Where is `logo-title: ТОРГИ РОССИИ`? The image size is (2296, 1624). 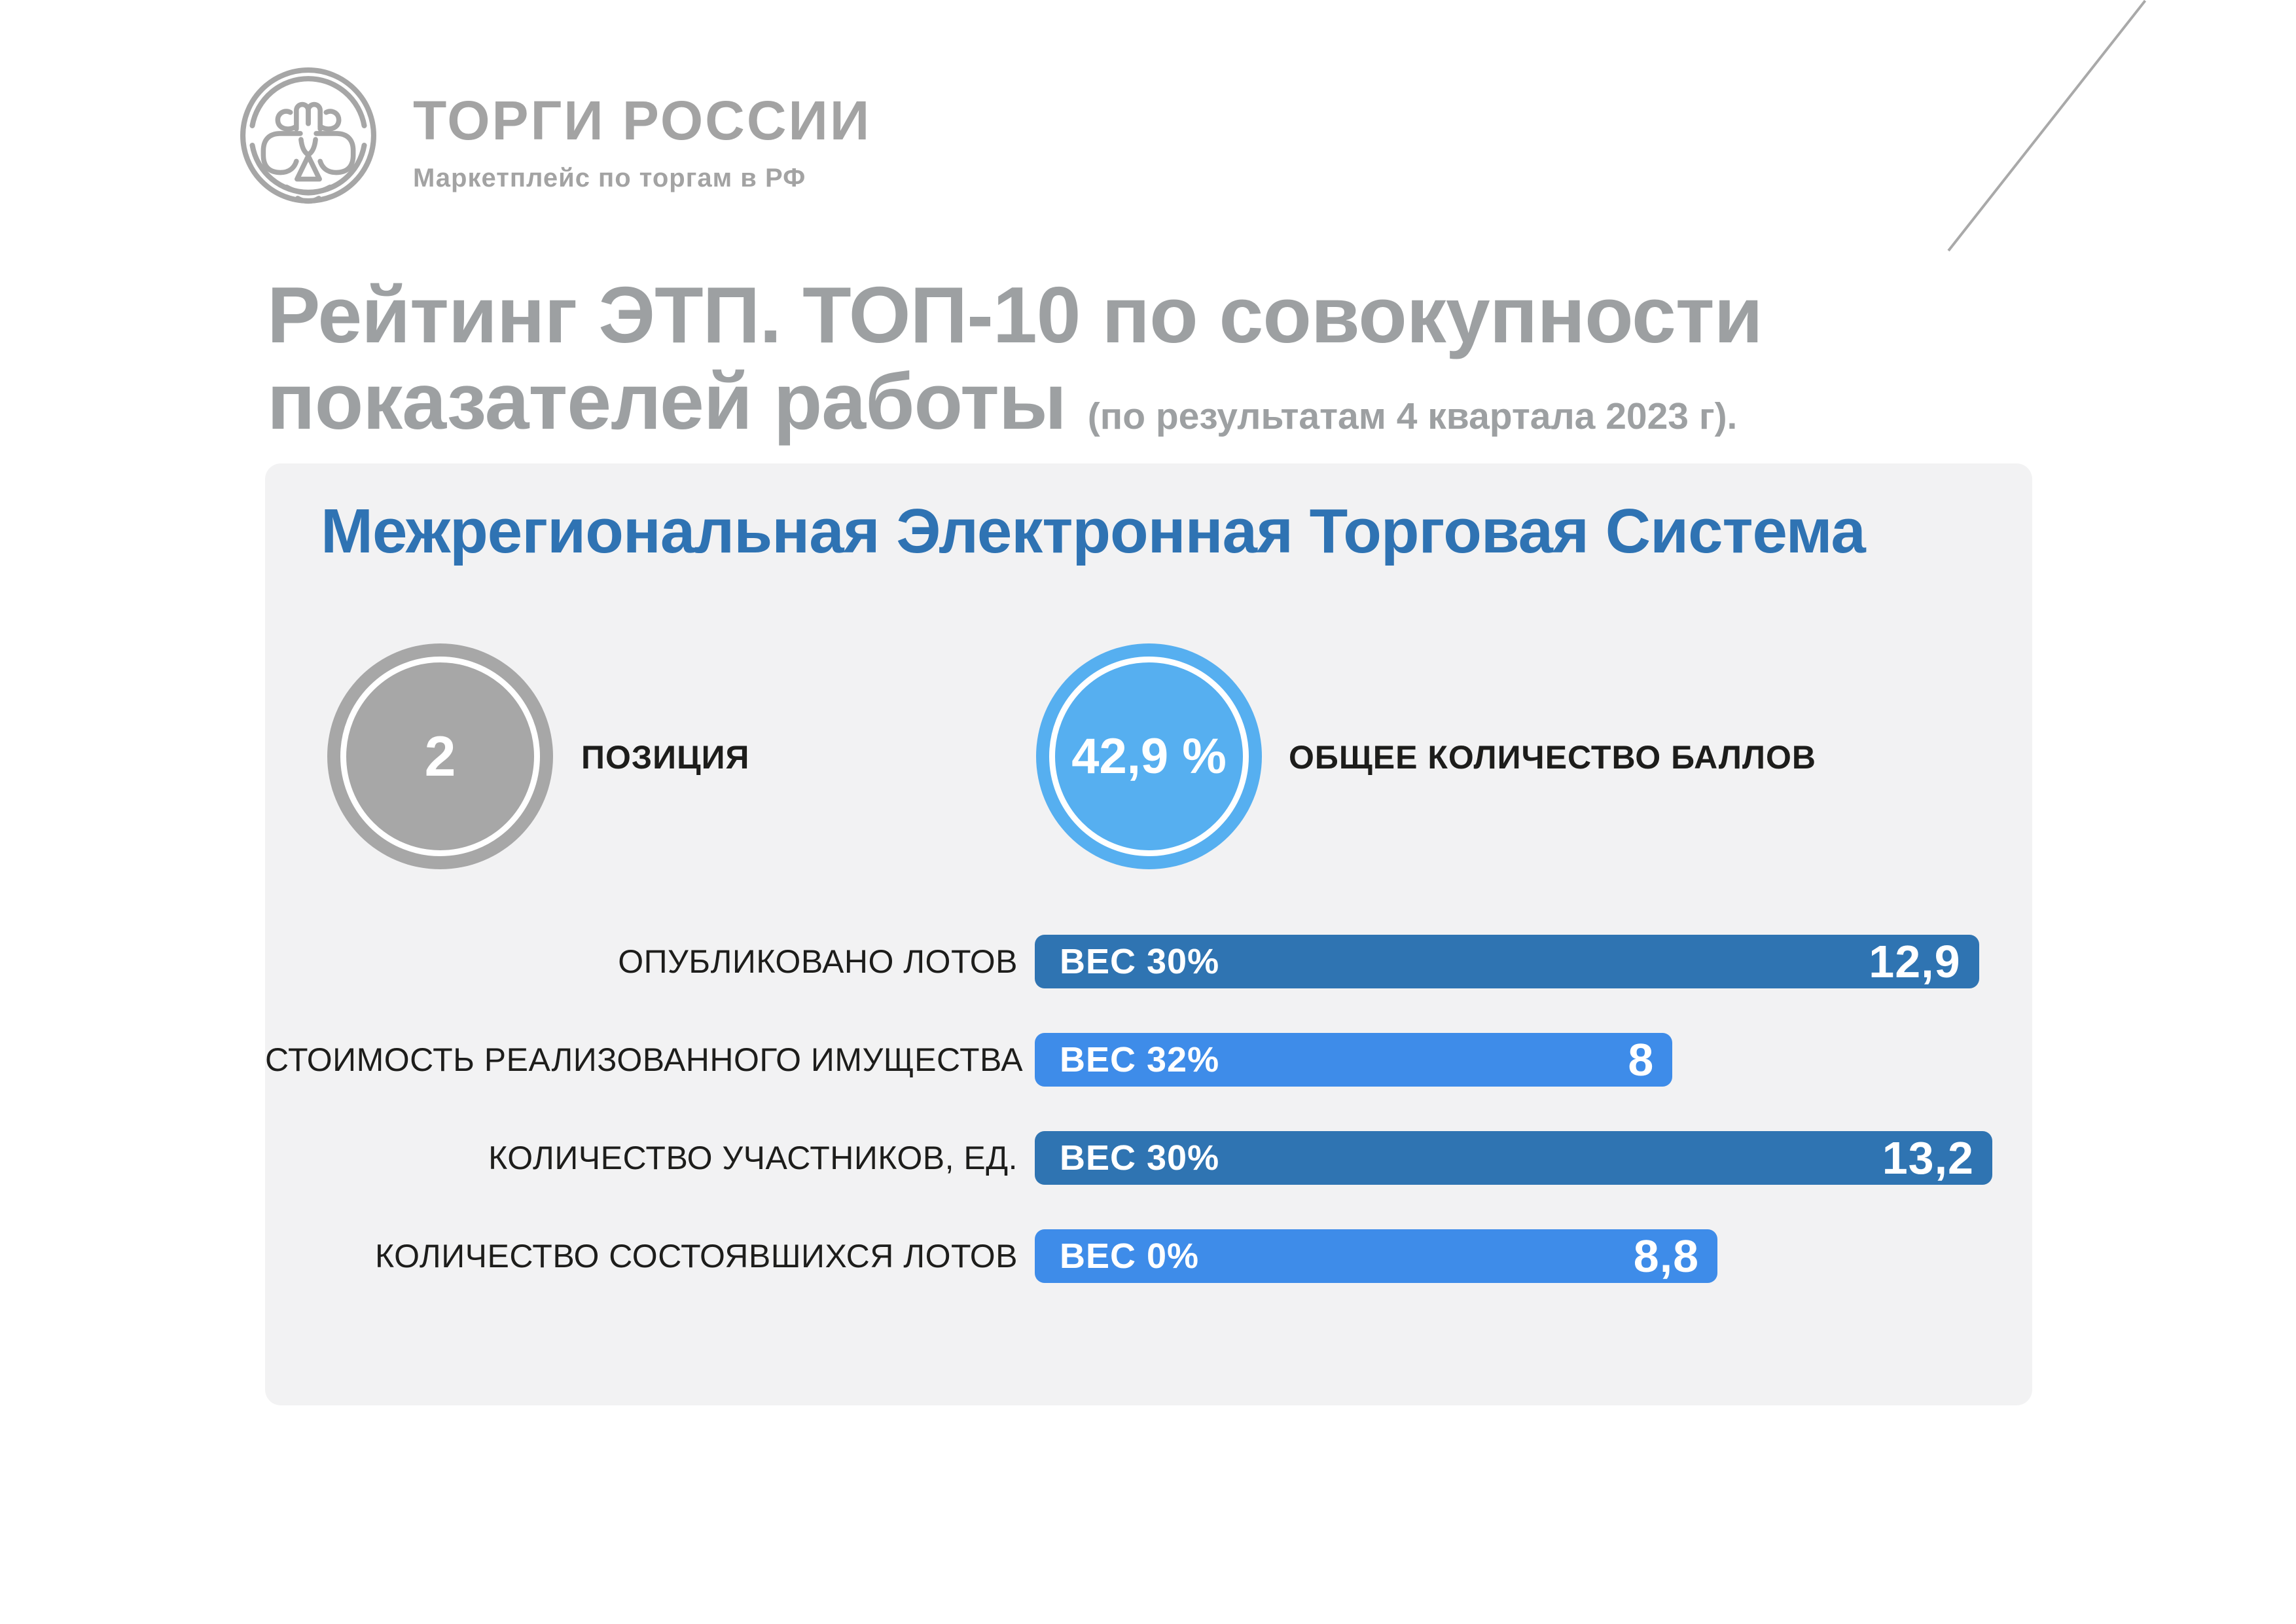
logo-title: ТОРГИ РОССИИ is located at coordinates (642, 120).